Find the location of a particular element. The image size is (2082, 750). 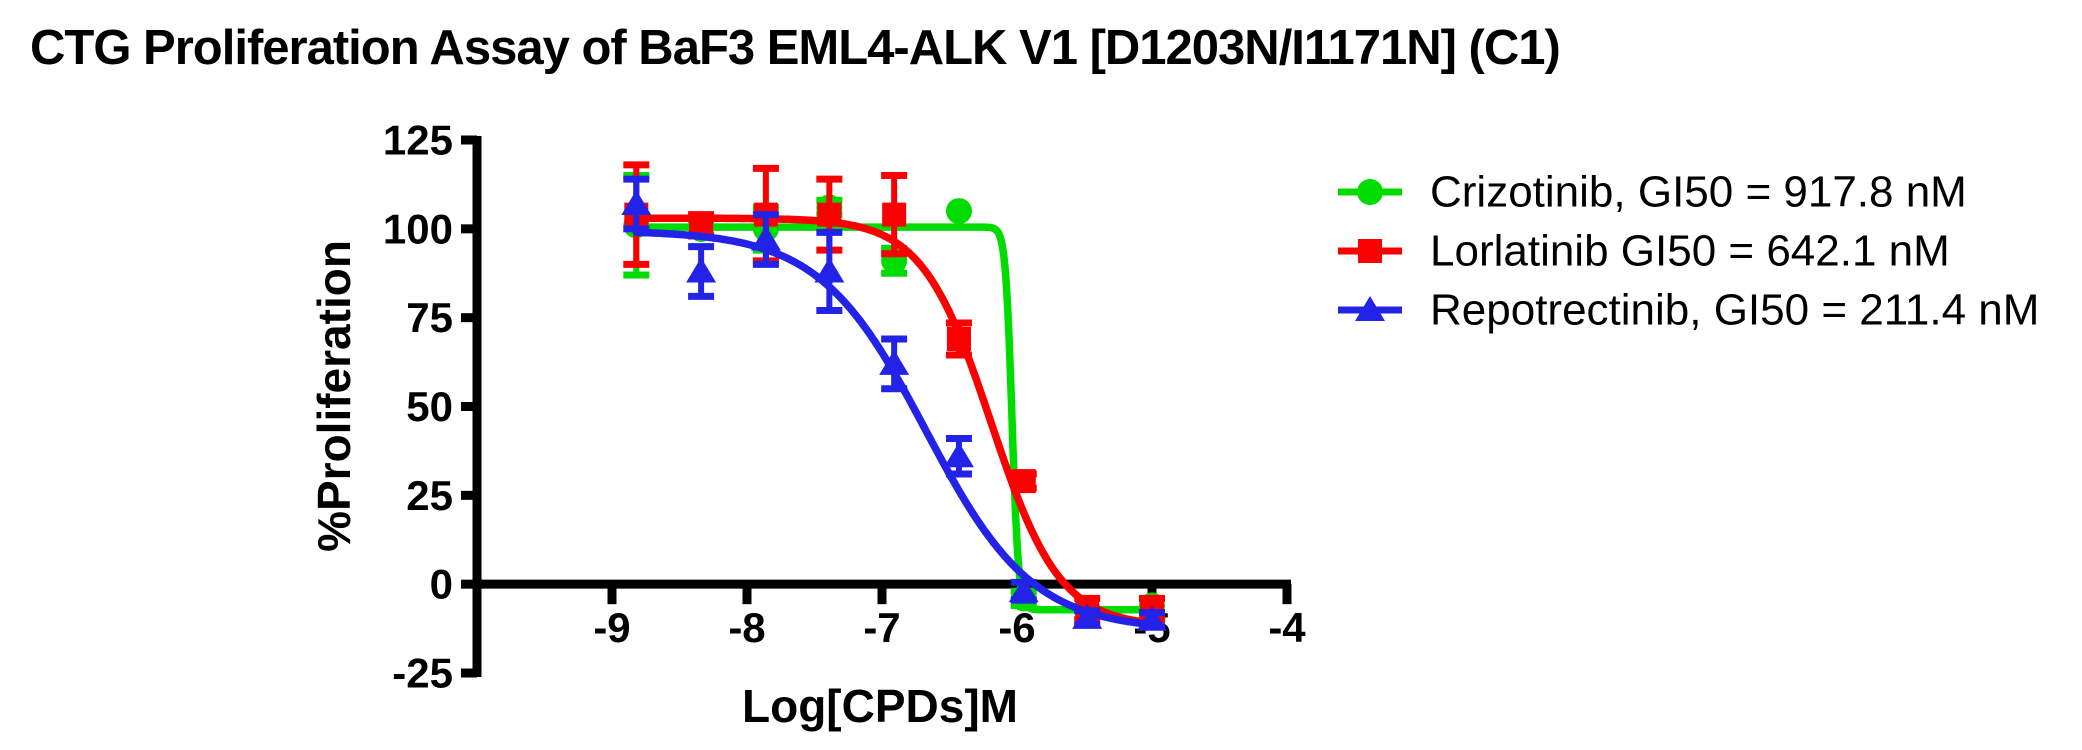

legend-label-crizotinib: Crizotinib, GI50 = 917.8 nM is located at coordinates (1698, 192).